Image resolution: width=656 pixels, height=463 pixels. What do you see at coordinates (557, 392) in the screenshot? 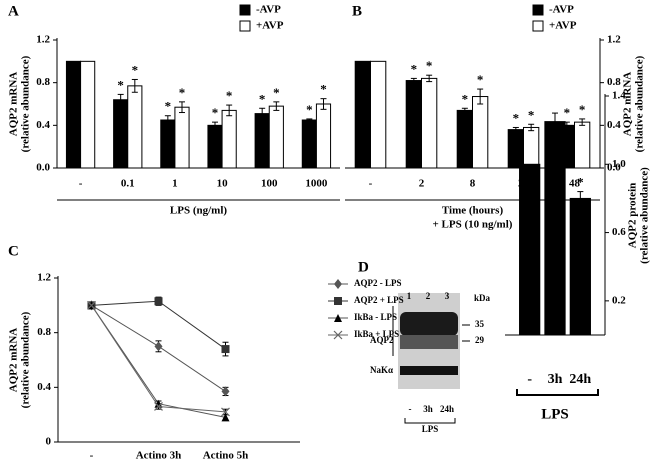
I see `x-label-bracket` at bounding box center [557, 392].